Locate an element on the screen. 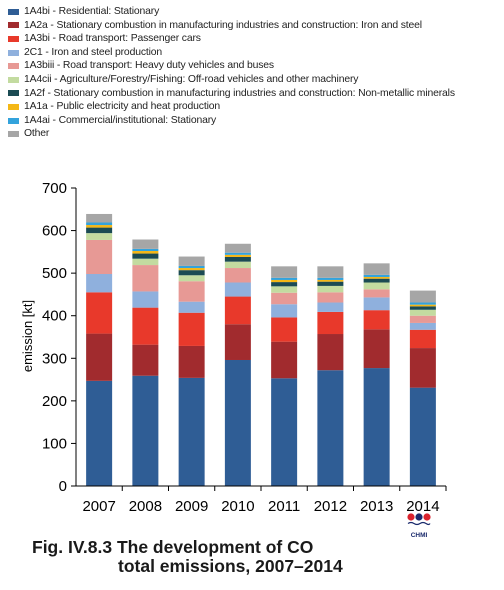 Image resolution: width=504 pixels, height=590 pixels. x-tick-label: 2014 is located at coordinates (422, 506).